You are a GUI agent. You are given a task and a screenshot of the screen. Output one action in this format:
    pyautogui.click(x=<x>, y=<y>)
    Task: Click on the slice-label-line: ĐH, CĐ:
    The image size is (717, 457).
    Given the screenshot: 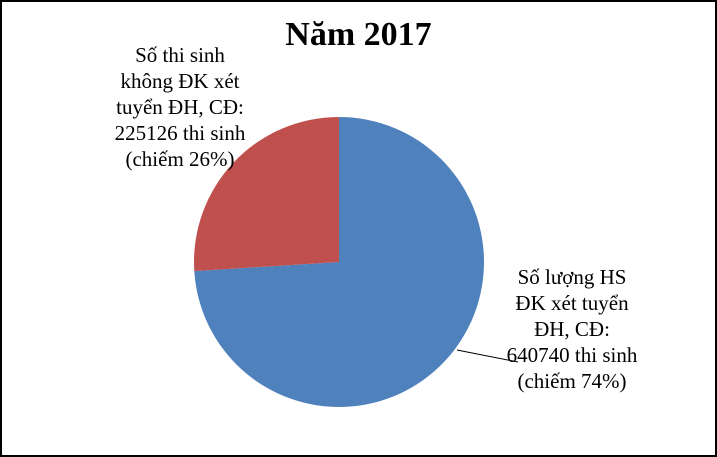 What is the action you would take?
    pyautogui.click(x=572, y=329)
    